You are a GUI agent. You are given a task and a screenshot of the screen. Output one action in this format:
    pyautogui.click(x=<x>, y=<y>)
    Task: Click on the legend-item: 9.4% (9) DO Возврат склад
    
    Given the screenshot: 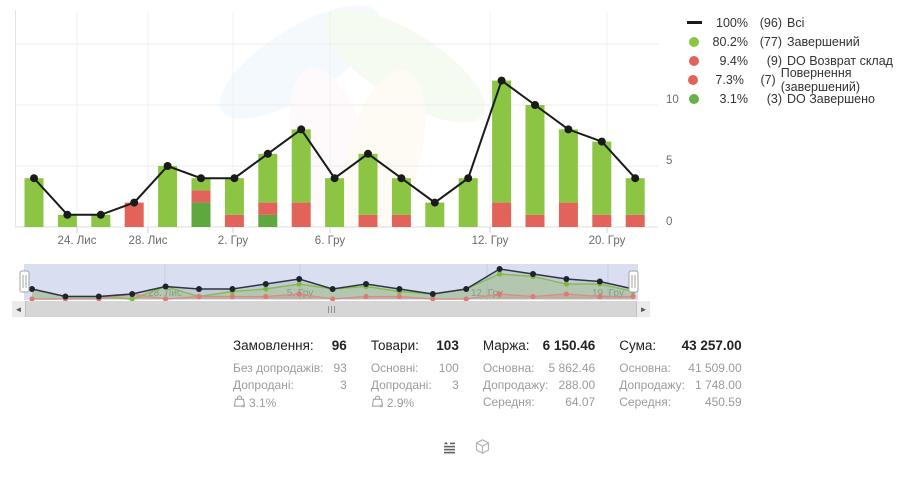 What is the action you would take?
    pyautogui.click(x=804, y=60)
    